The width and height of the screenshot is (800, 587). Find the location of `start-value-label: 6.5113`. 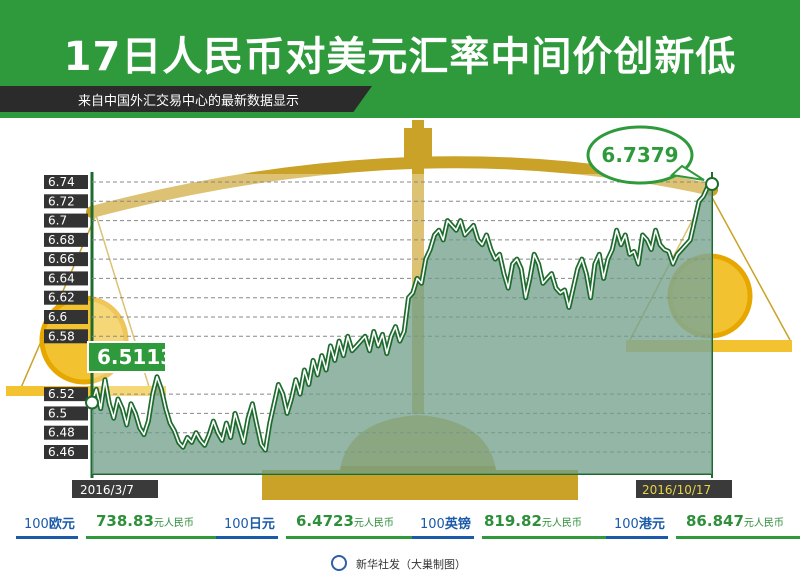

start-value-label: 6.5113 is located at coordinates (135, 357).